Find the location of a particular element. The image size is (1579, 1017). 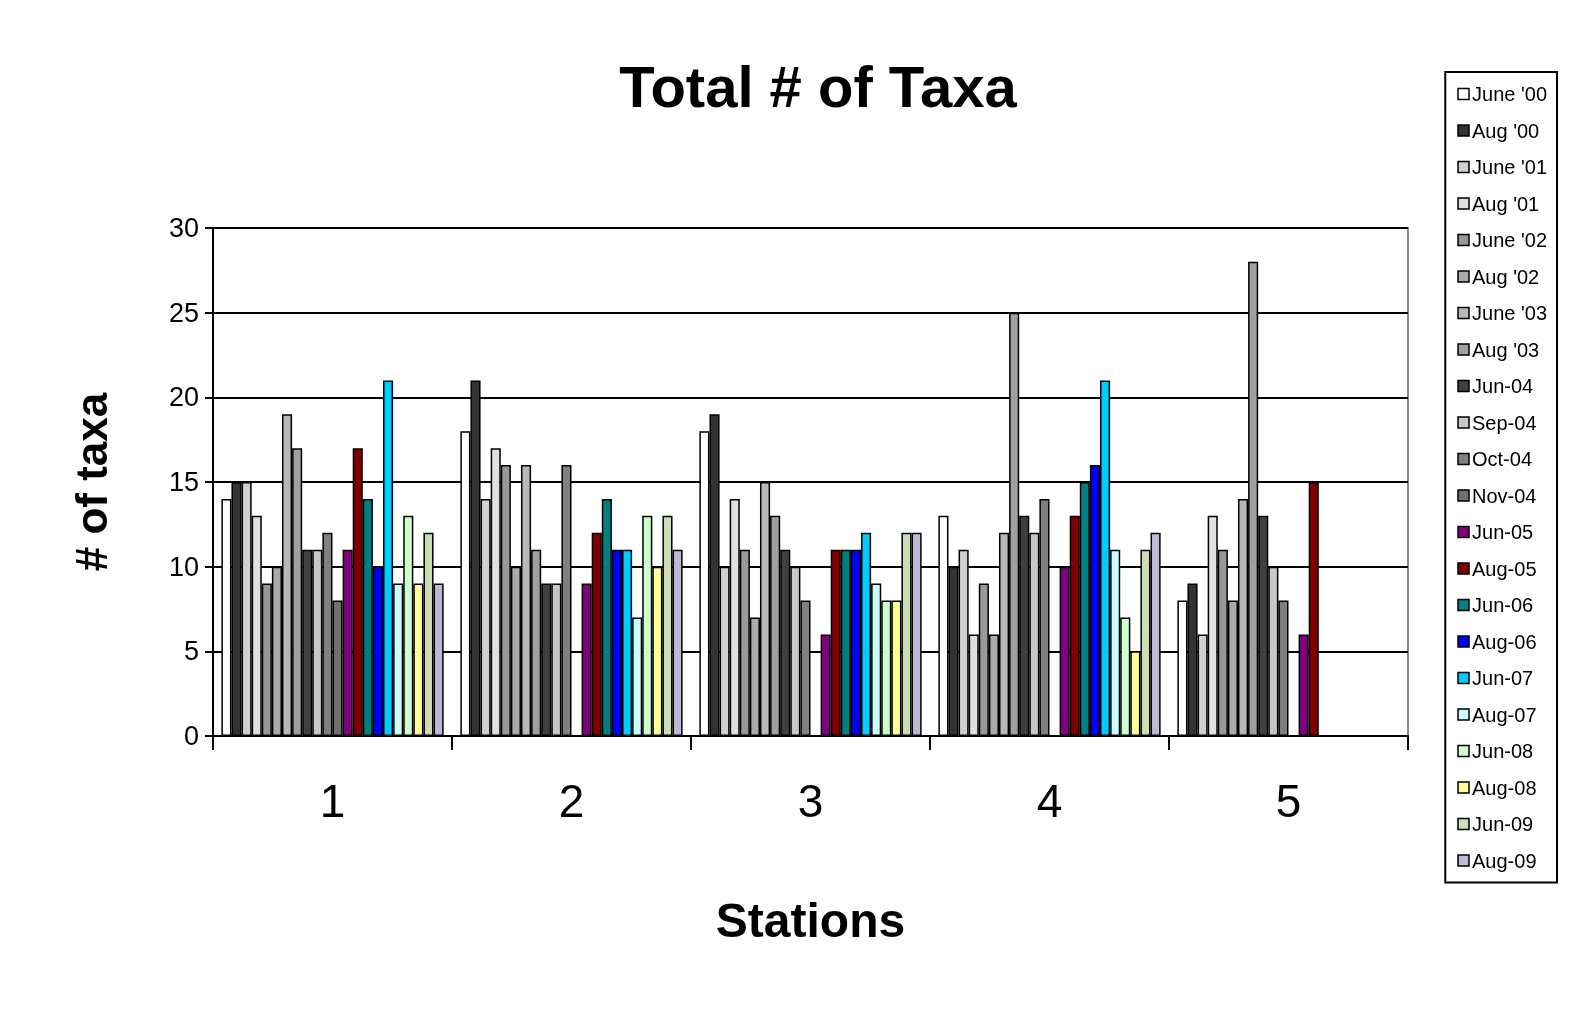

legend-label: June '02 is located at coordinates (1510, 240).